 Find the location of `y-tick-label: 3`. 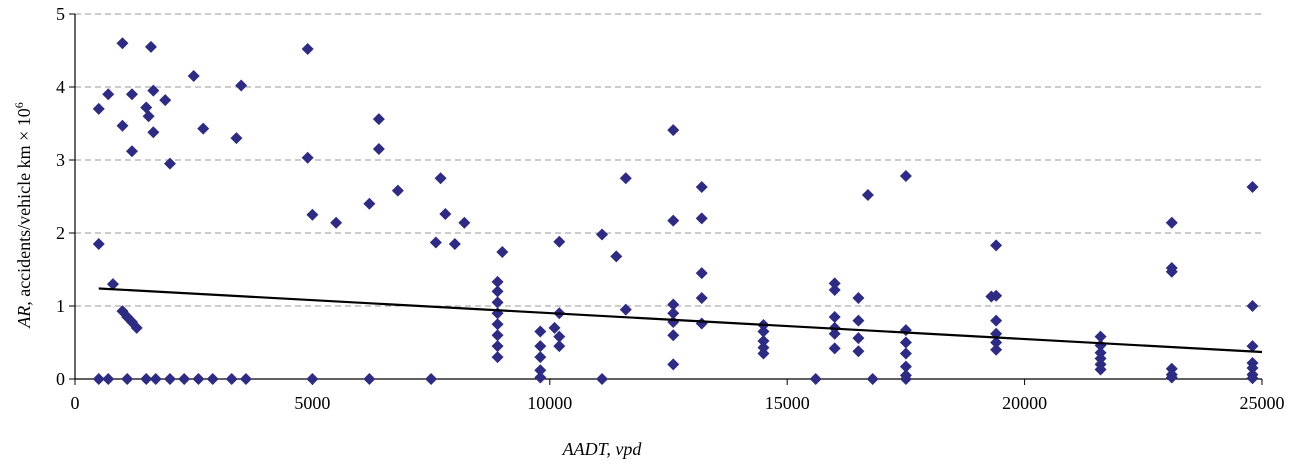

y-tick-label: 3 is located at coordinates (60, 160).